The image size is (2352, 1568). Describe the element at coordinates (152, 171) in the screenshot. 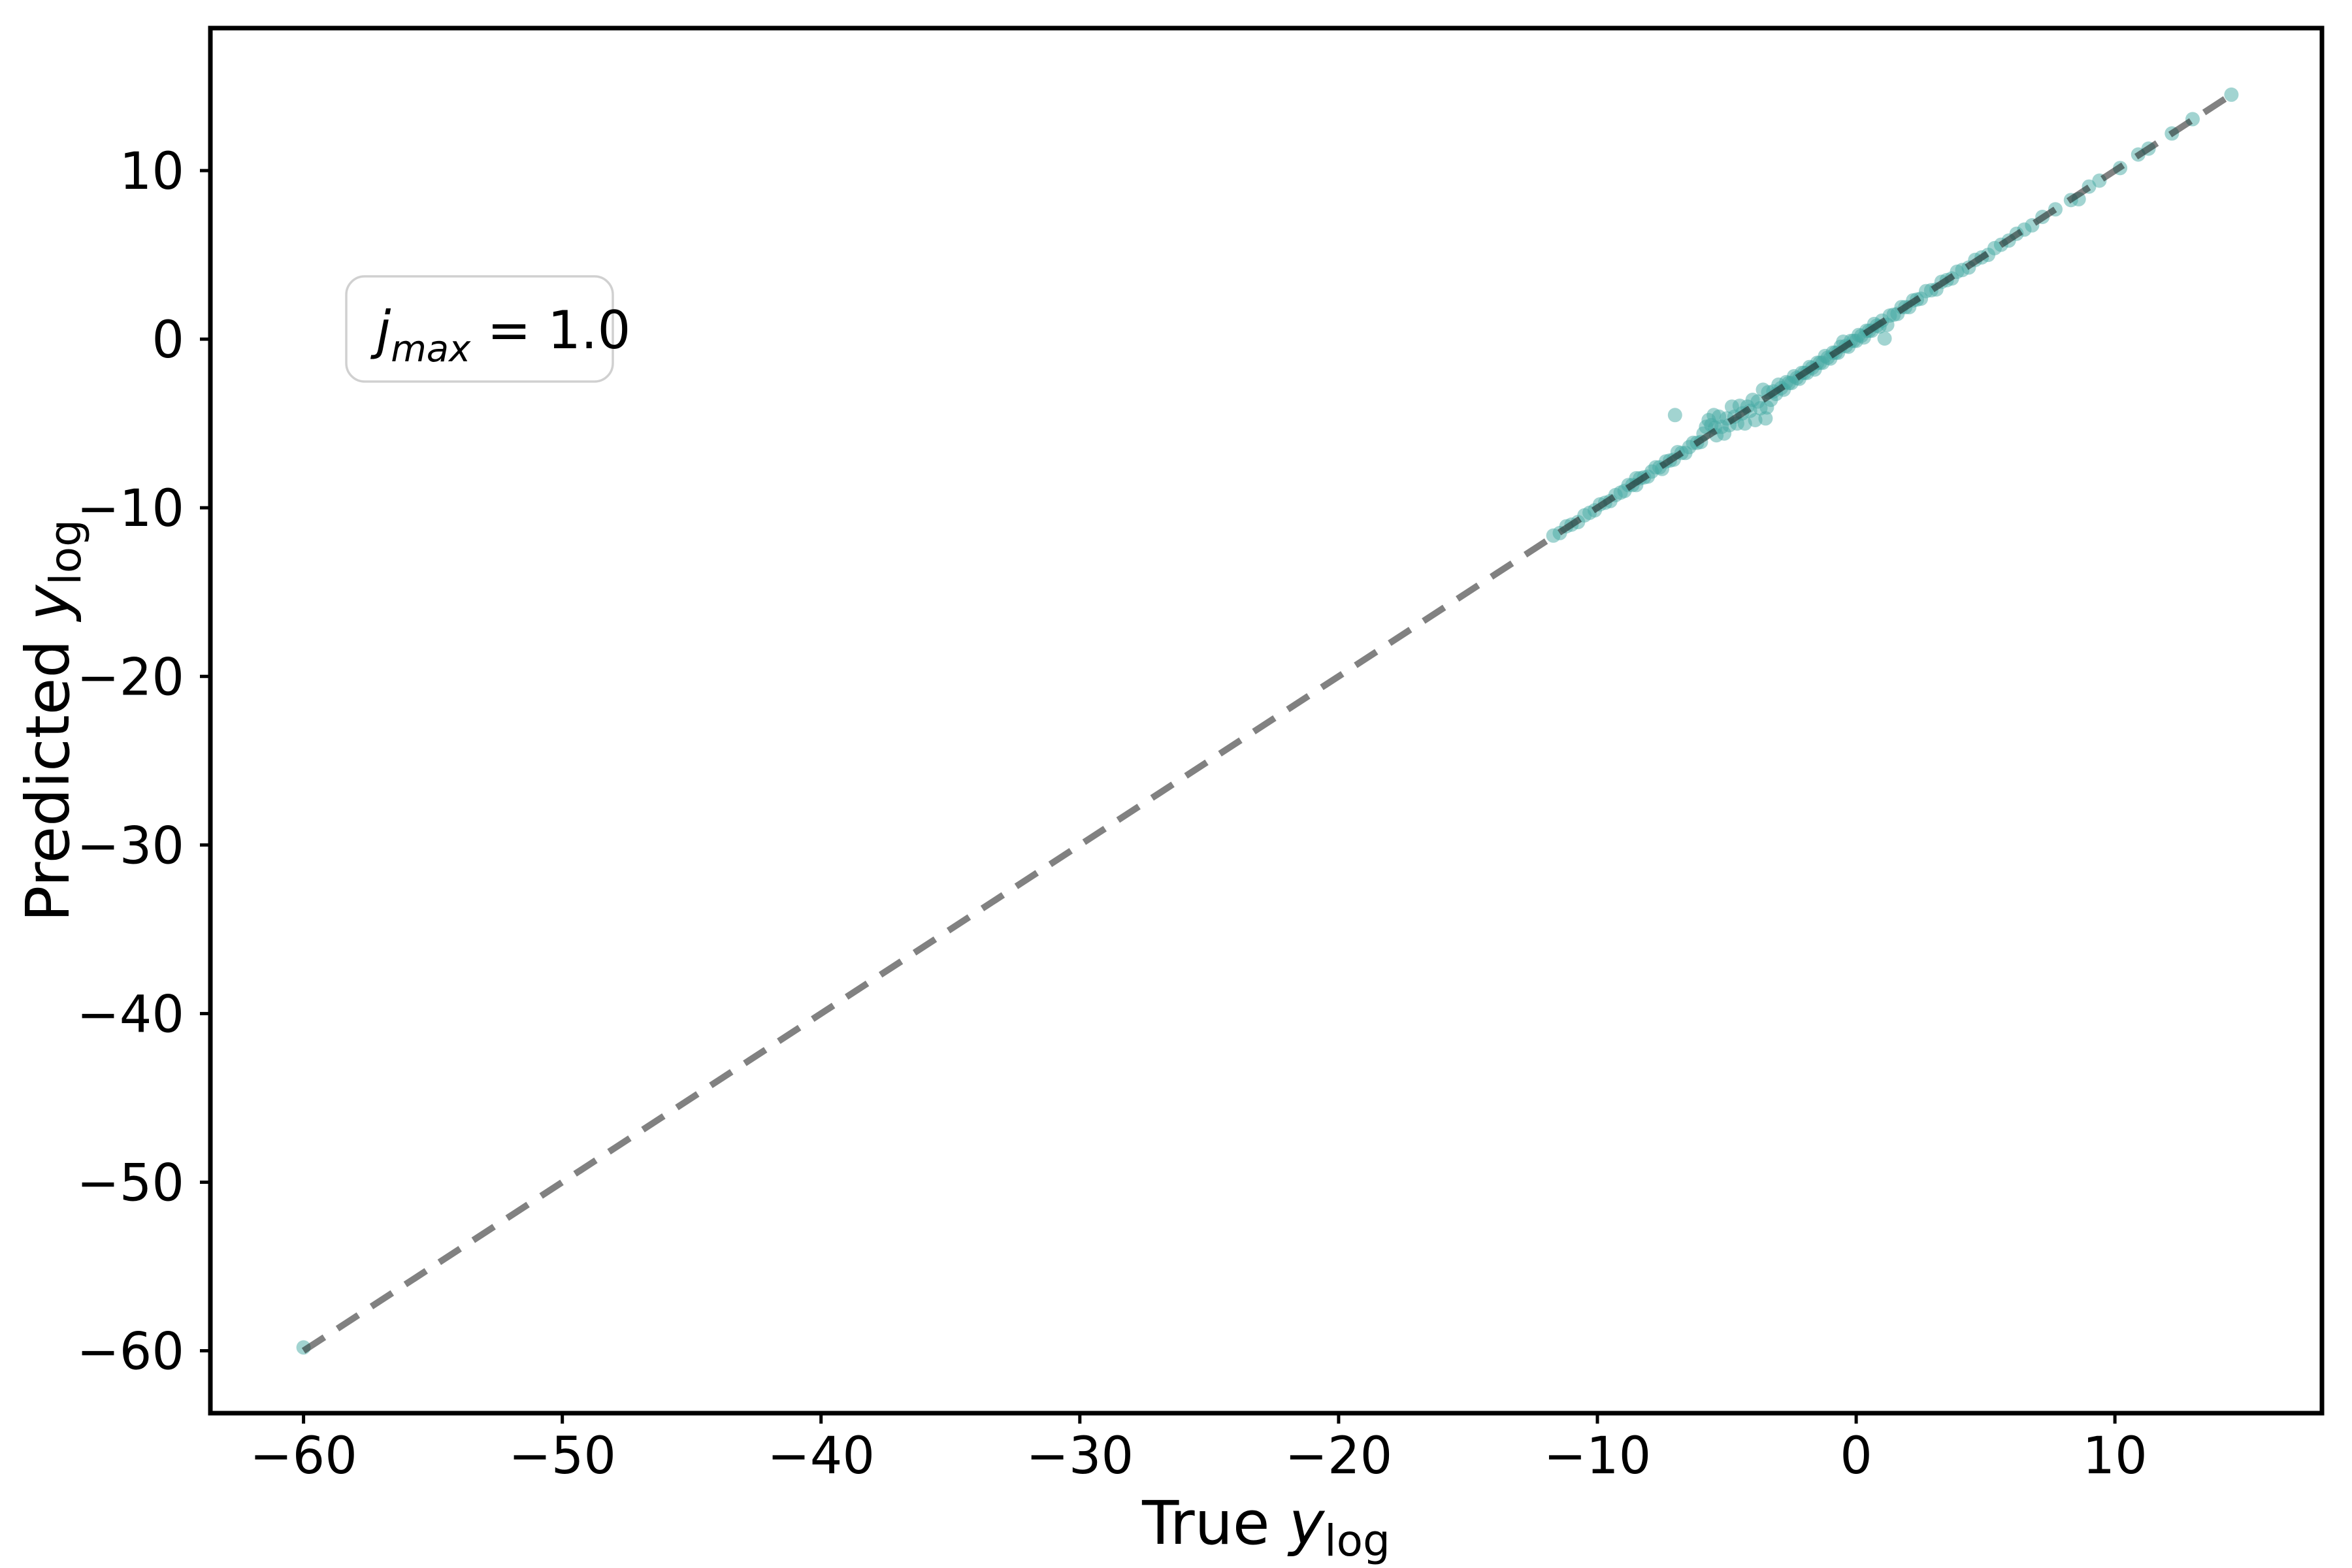

I see `y-tick-label: 10` at that location.